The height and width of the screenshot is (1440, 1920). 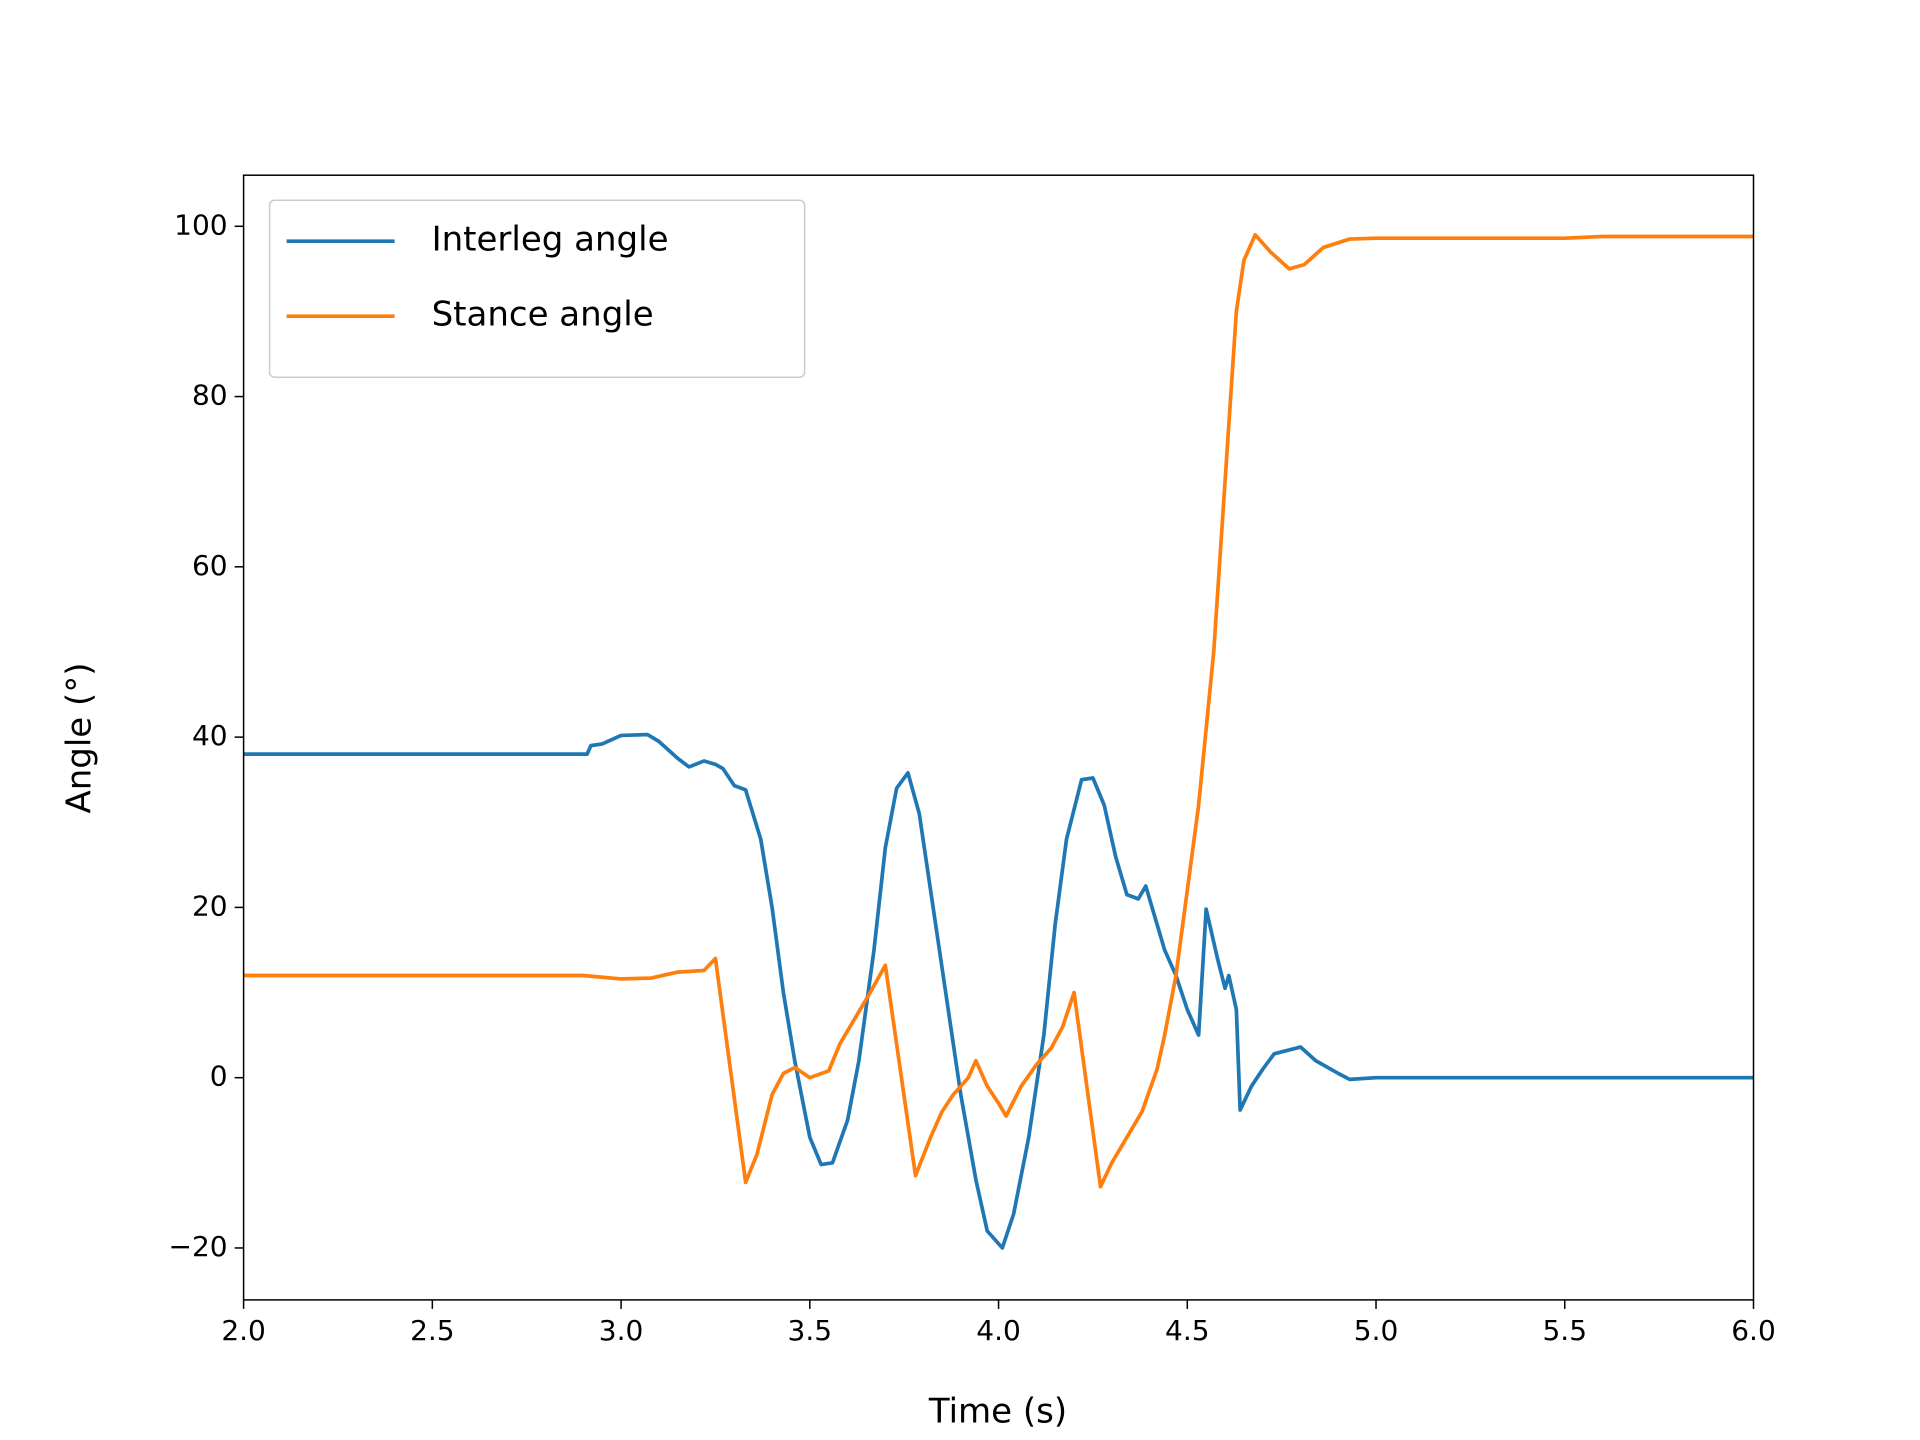 I want to click on x-tick-label: 6.0, so click(x=1753, y=1330).